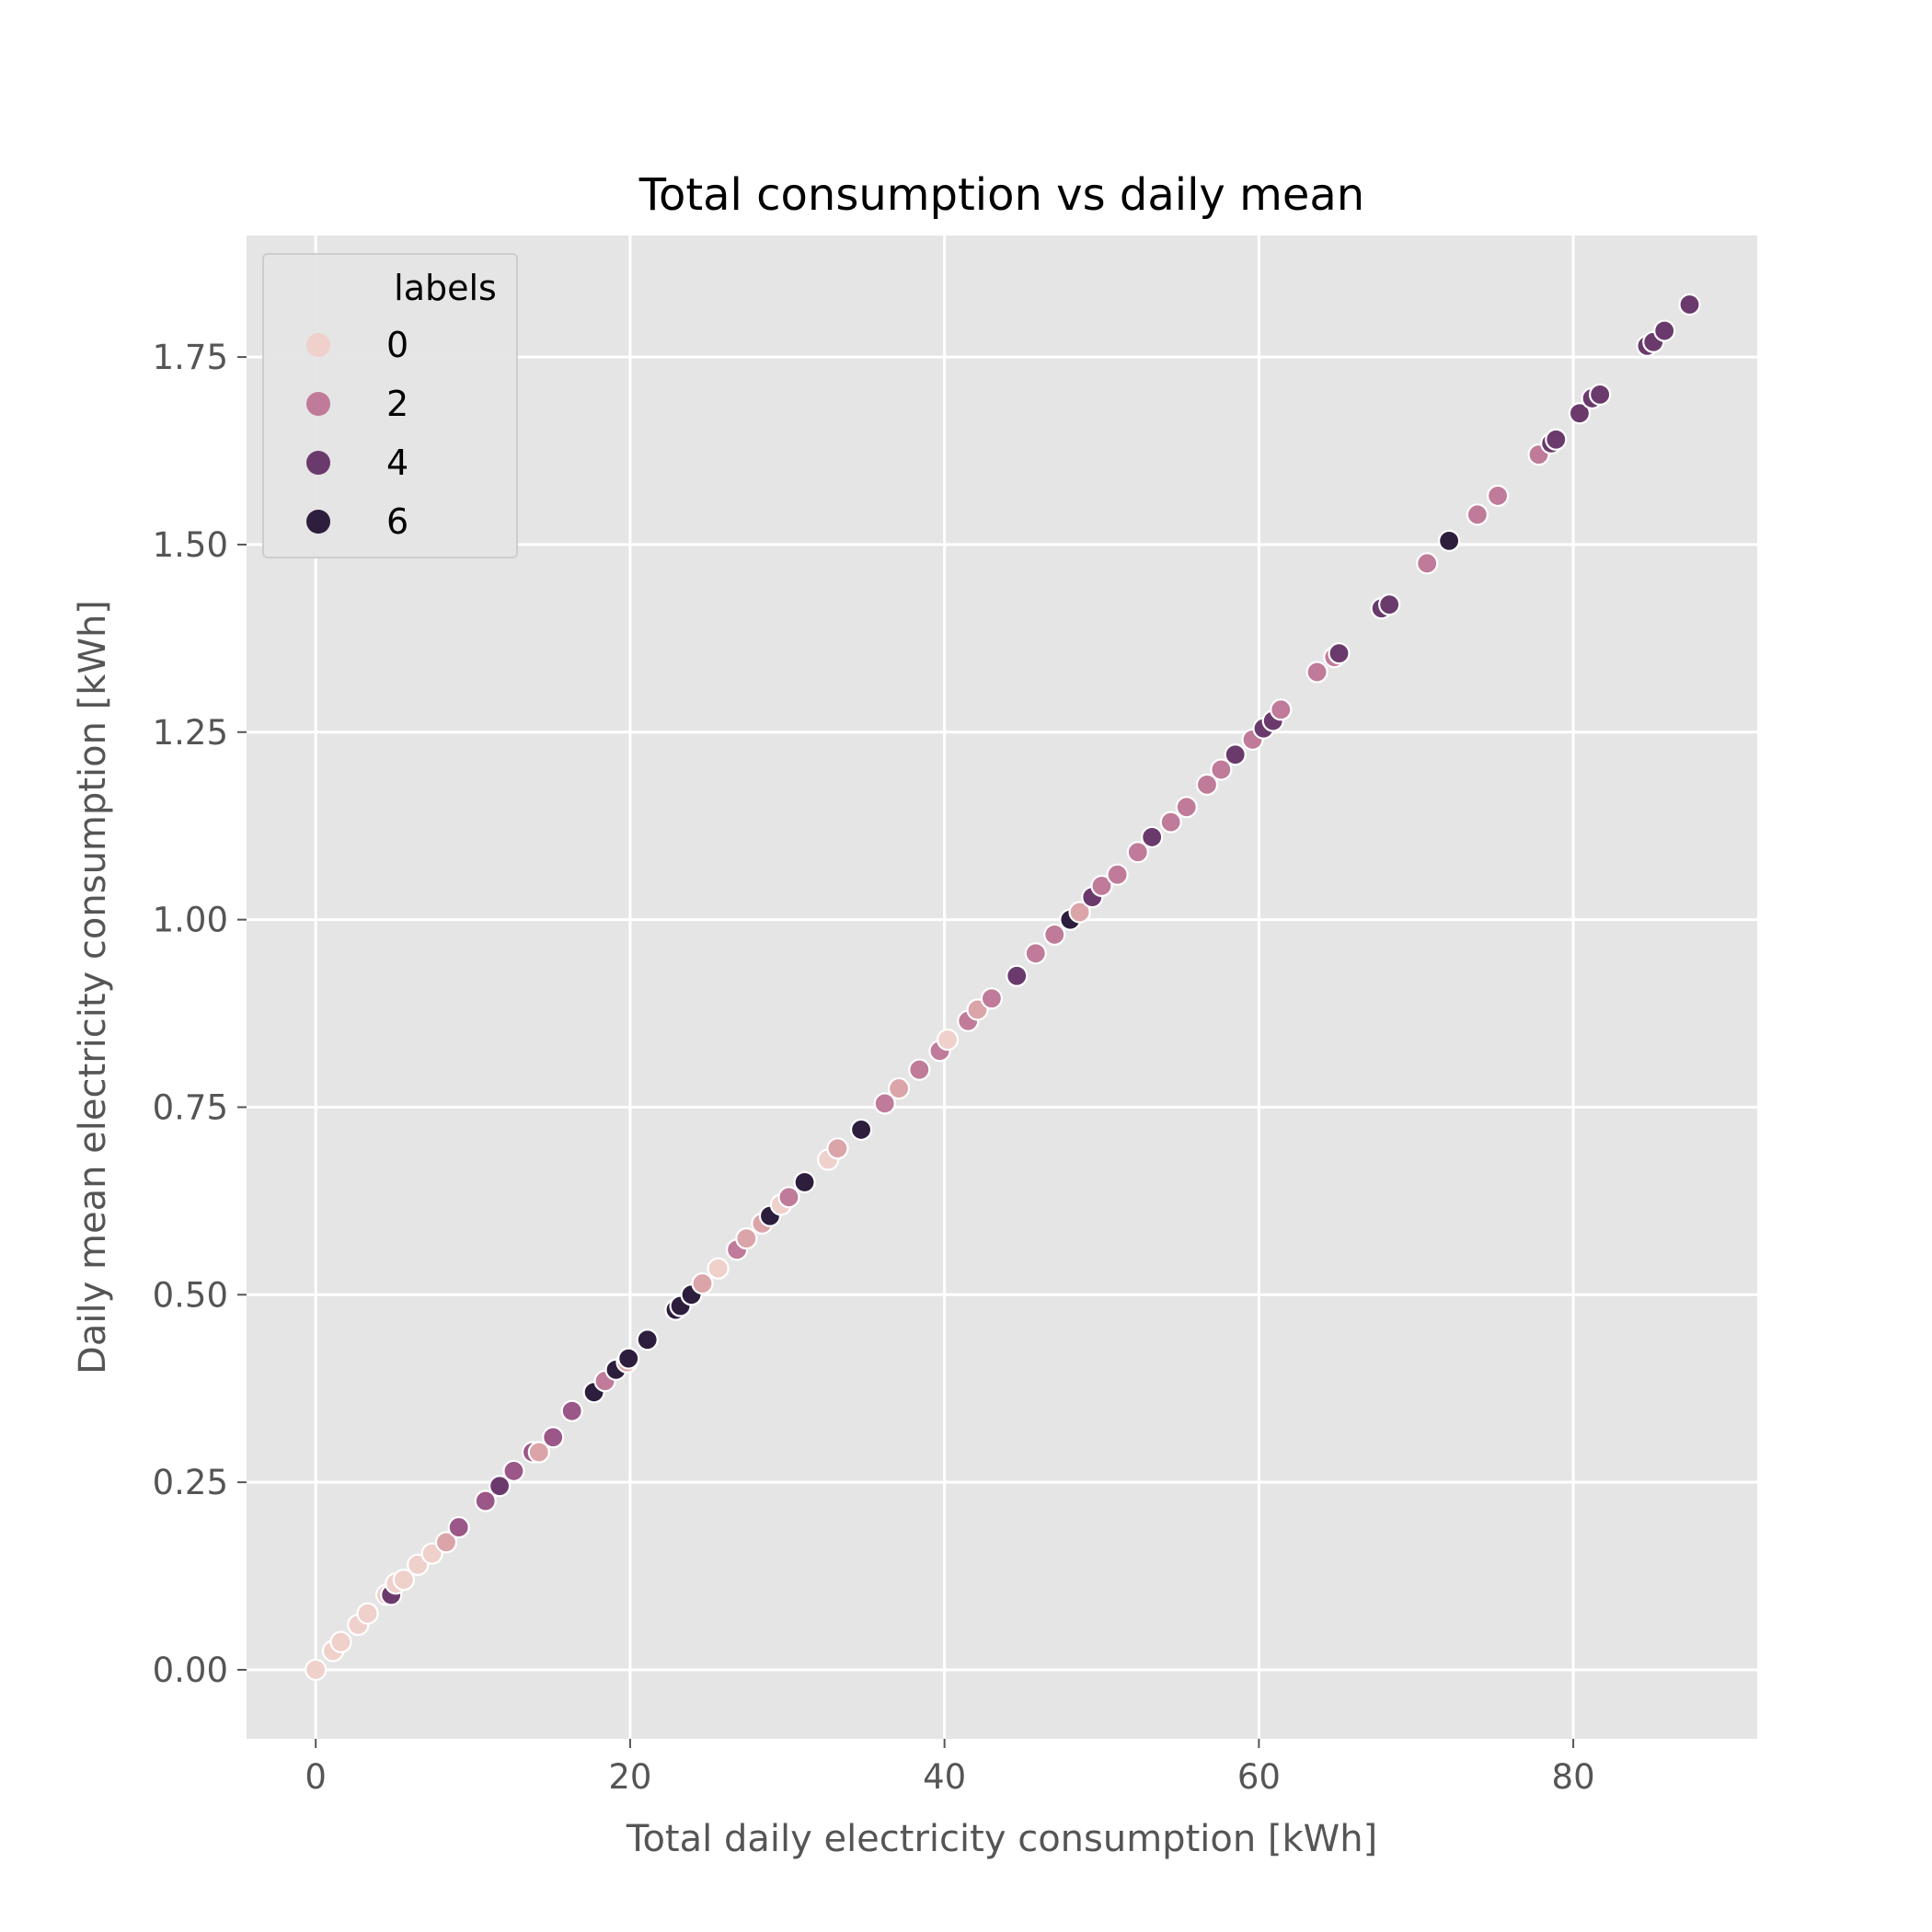 The image size is (1932, 1932). I want to click on x-tick-label: 60, so click(1259, 1777).